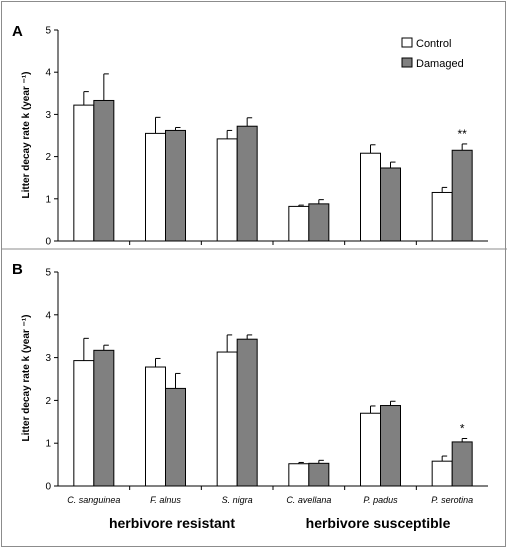 Image resolution: width=509 pixels, height=550 pixels. I want to click on panel-b-y-axis-label: Litter decay rate k (year ⁻¹), so click(26, 378).